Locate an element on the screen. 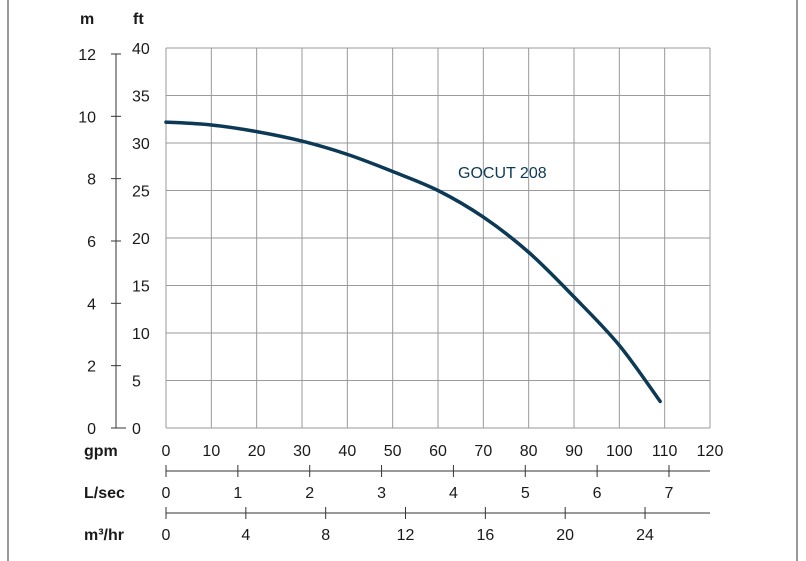 Image resolution: width=806 pixels, height=561 pixels. ft-tick-label: 30 is located at coordinates (141, 144).